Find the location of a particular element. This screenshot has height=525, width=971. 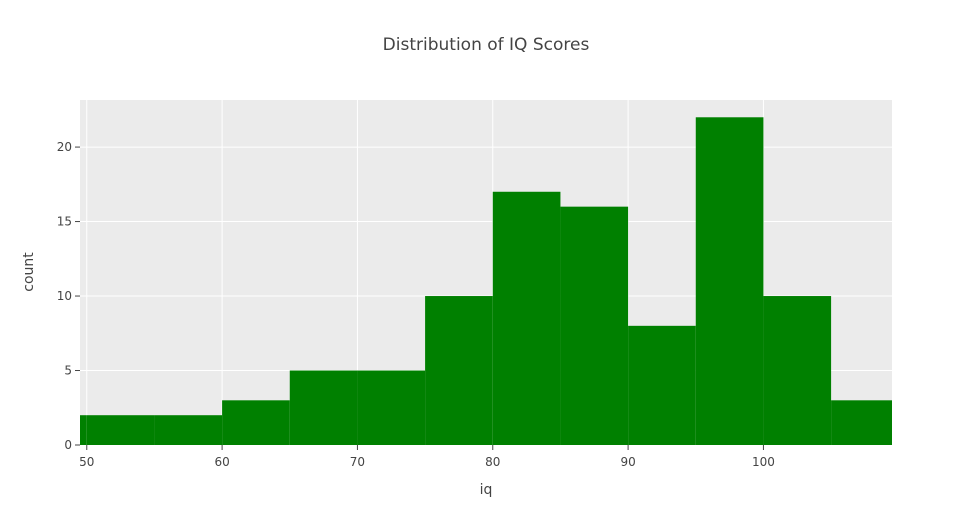

x-tick-label: 50 is located at coordinates (86, 462).